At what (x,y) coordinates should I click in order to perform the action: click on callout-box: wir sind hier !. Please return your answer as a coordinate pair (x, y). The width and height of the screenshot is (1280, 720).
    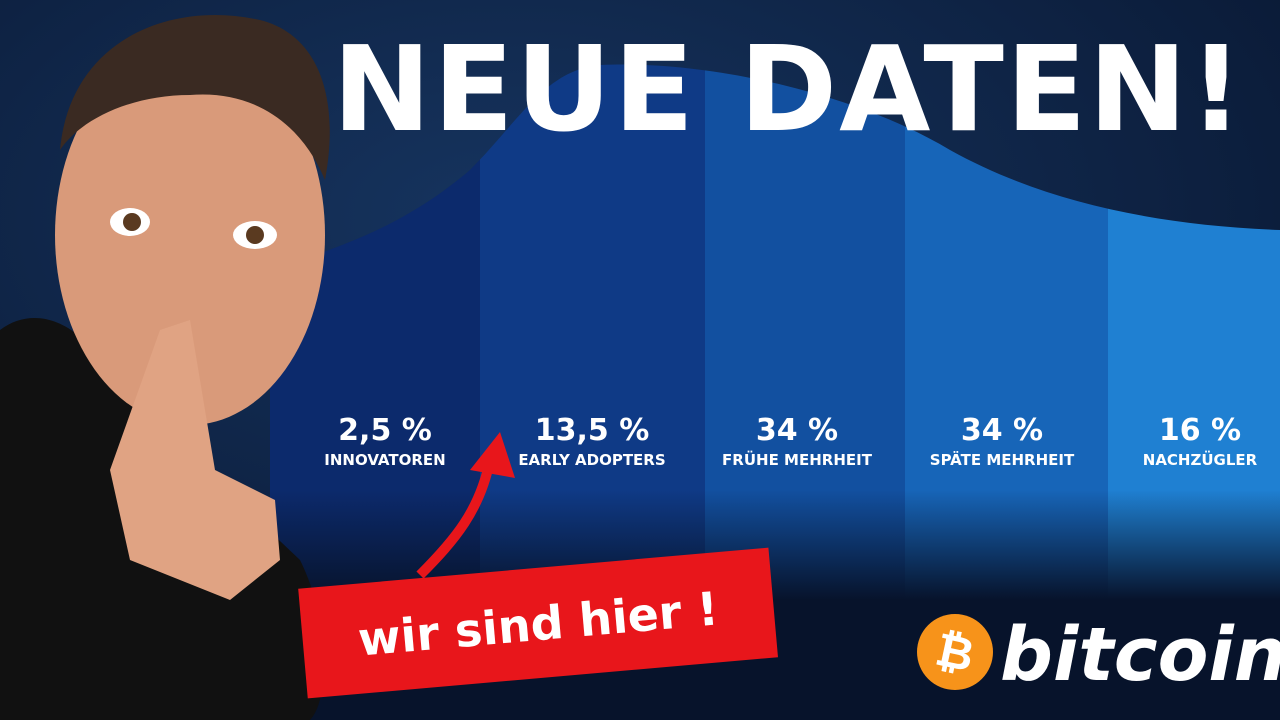
    Looking at the image, I should click on (538, 623).